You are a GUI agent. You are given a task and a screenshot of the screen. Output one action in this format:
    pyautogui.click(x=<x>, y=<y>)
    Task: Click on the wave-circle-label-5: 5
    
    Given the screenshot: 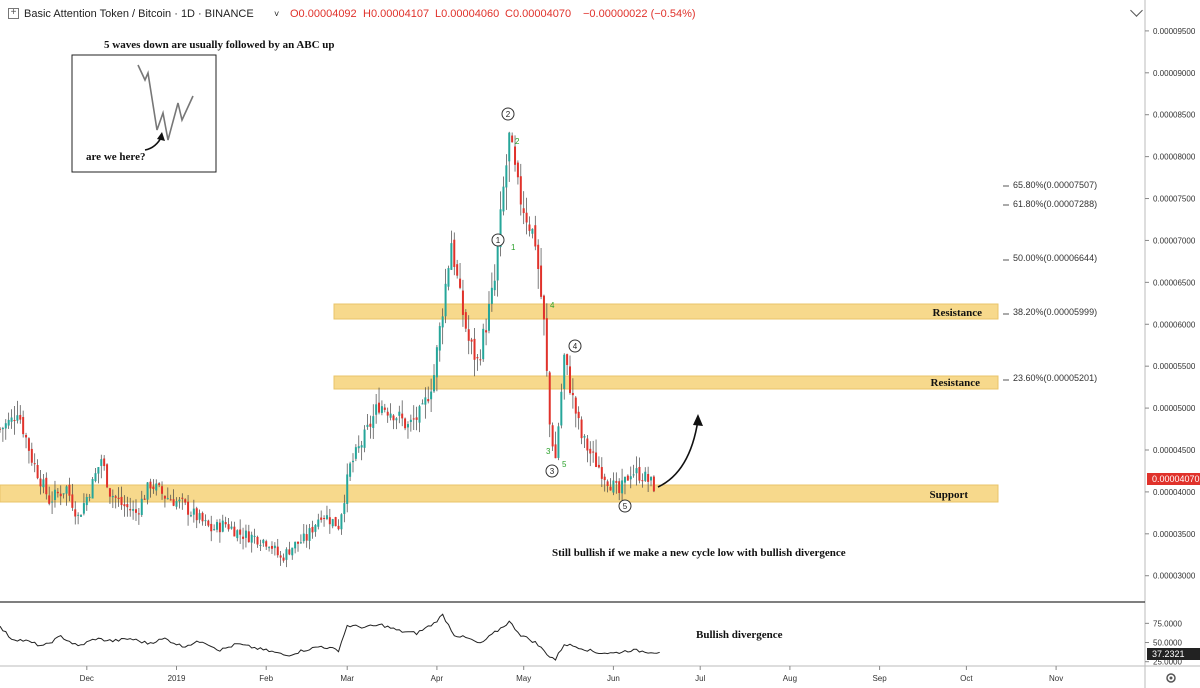 What is the action you would take?
    pyautogui.click(x=625, y=506)
    